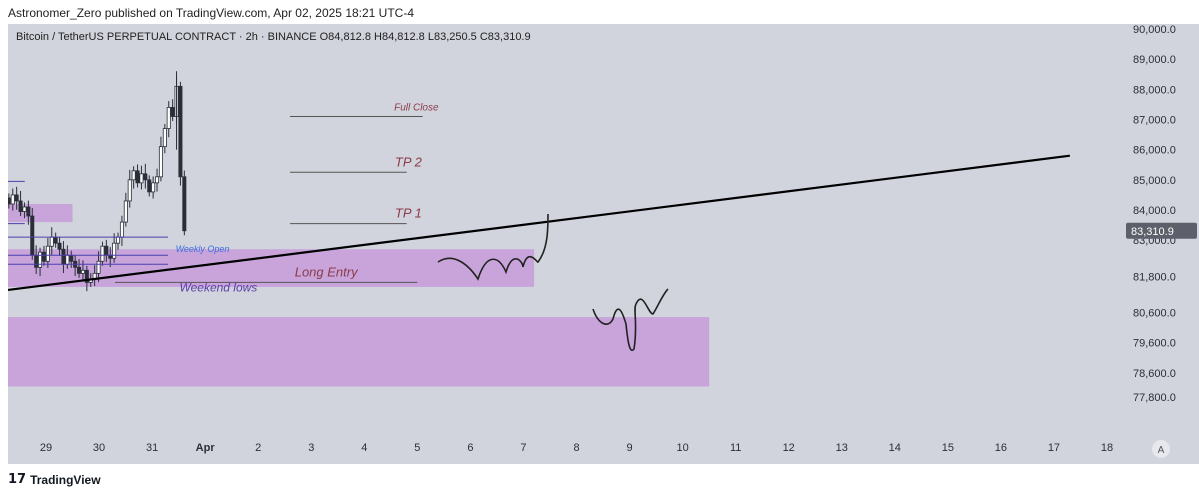 This screenshot has height=494, width=1199. What do you see at coordinates (416, 107) in the screenshot?
I see `target-level-label: Full Close` at bounding box center [416, 107].